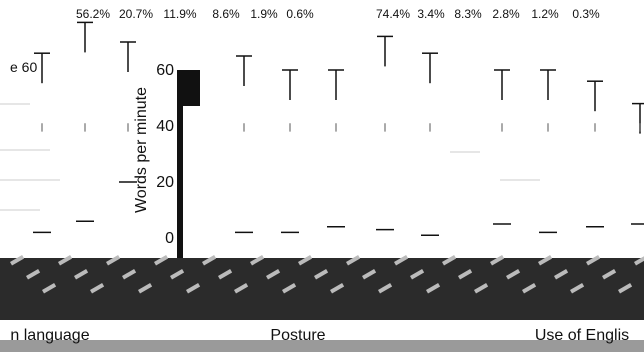 This screenshot has height=352, width=644. What do you see at coordinates (93, 14) in the screenshot?
I see `percentage-label: 56.2%` at bounding box center [93, 14].